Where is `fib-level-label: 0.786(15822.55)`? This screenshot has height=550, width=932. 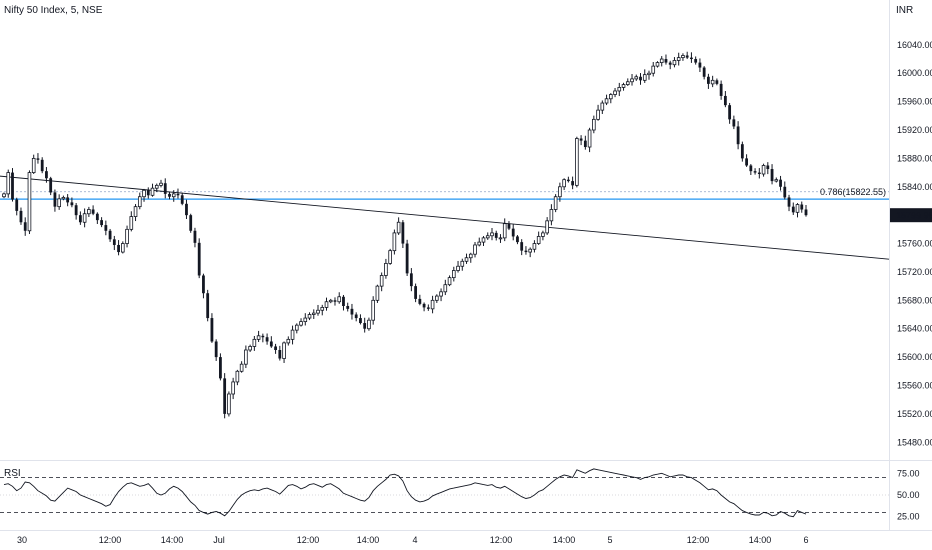
fib-level-label: 0.786(15822.55) is located at coordinates (853, 192).